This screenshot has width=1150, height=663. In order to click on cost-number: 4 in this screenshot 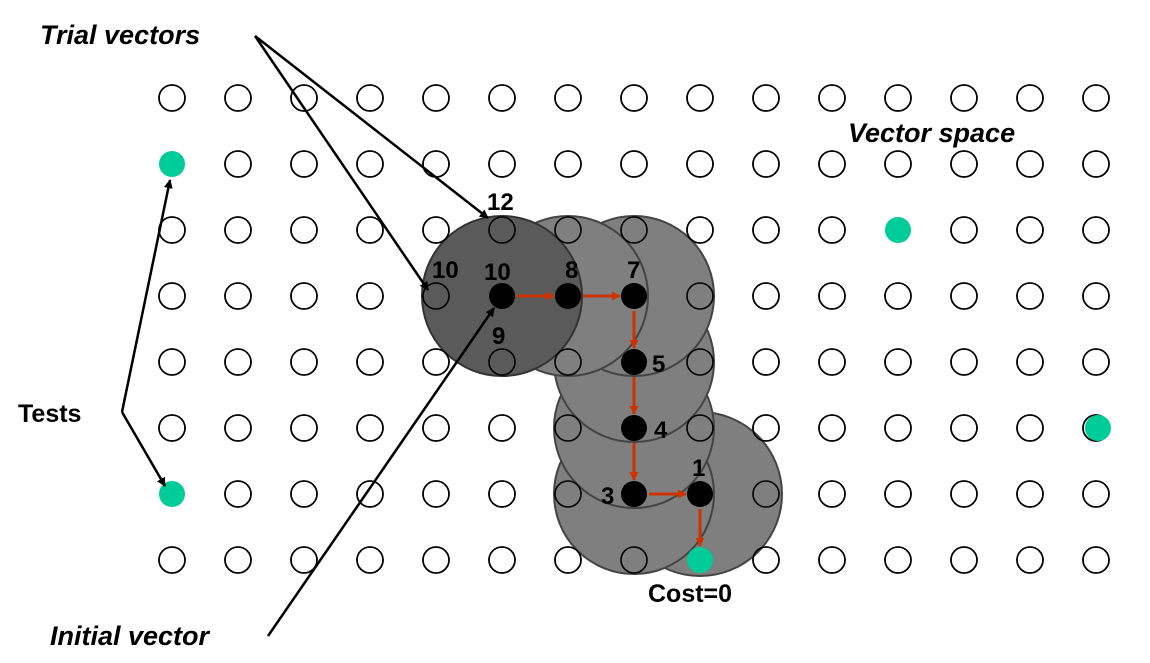, I will do `click(661, 430)`.